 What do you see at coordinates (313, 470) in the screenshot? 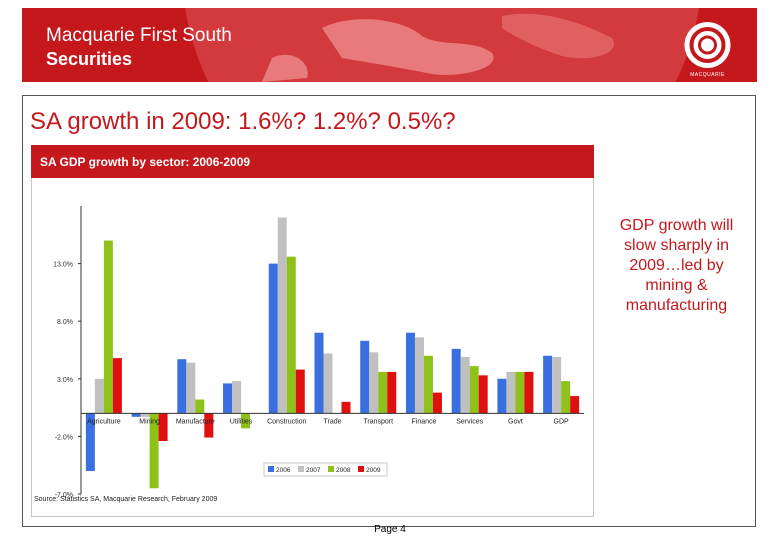
I see `legend-label-2007: 2007` at bounding box center [313, 470].